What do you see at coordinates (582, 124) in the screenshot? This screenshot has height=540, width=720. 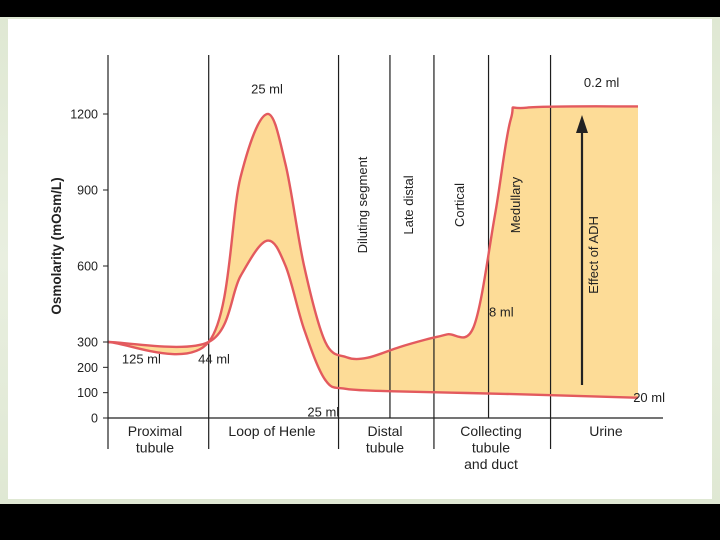 I see `adh-arrow-head` at bounding box center [582, 124].